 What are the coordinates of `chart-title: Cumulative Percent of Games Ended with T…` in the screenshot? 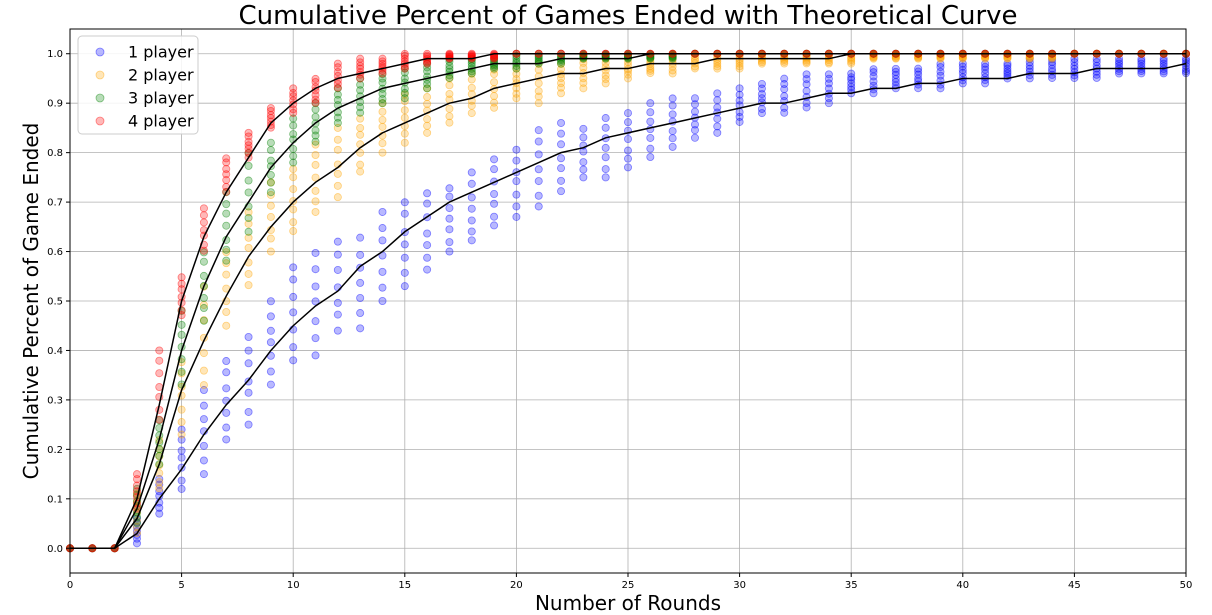 It's located at (627, 16).